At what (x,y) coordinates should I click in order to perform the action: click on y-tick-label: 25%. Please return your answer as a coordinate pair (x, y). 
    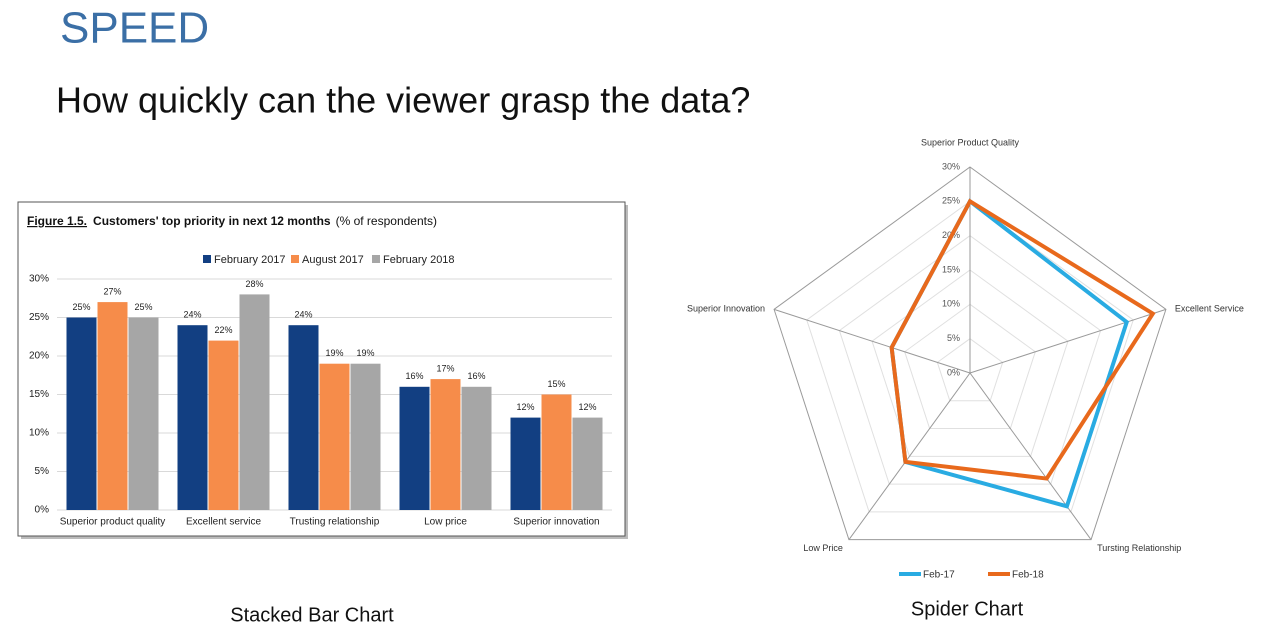
    Looking at the image, I should click on (39, 317).